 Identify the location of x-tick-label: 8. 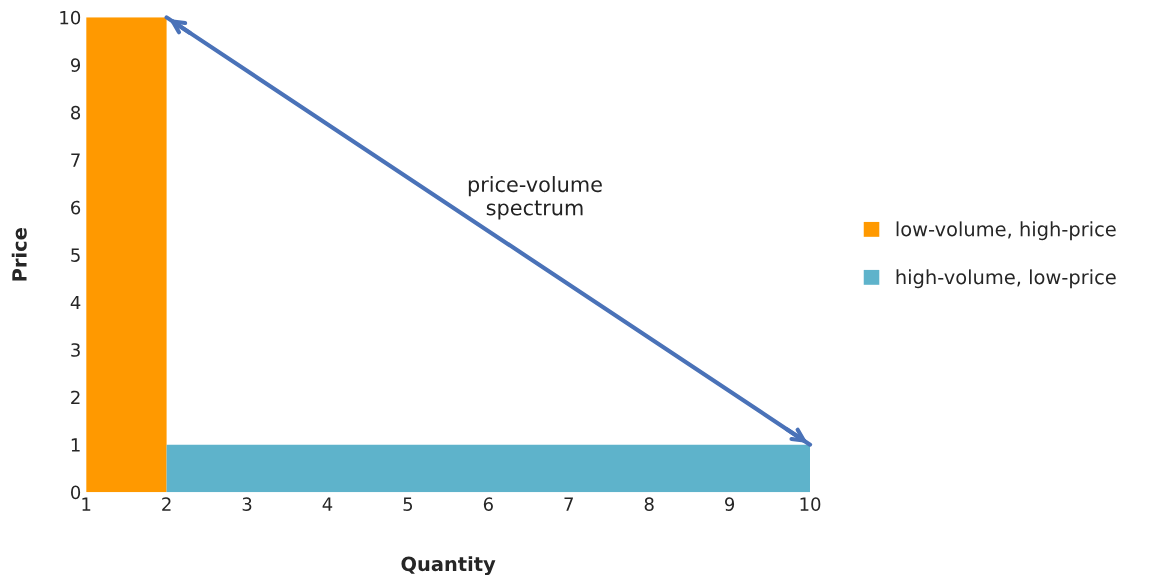
(649, 504).